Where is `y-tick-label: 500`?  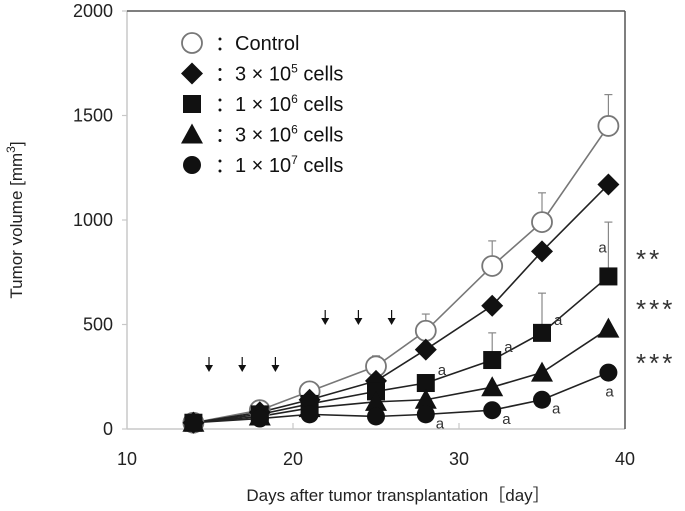
y-tick-label: 500 is located at coordinates (98, 325).